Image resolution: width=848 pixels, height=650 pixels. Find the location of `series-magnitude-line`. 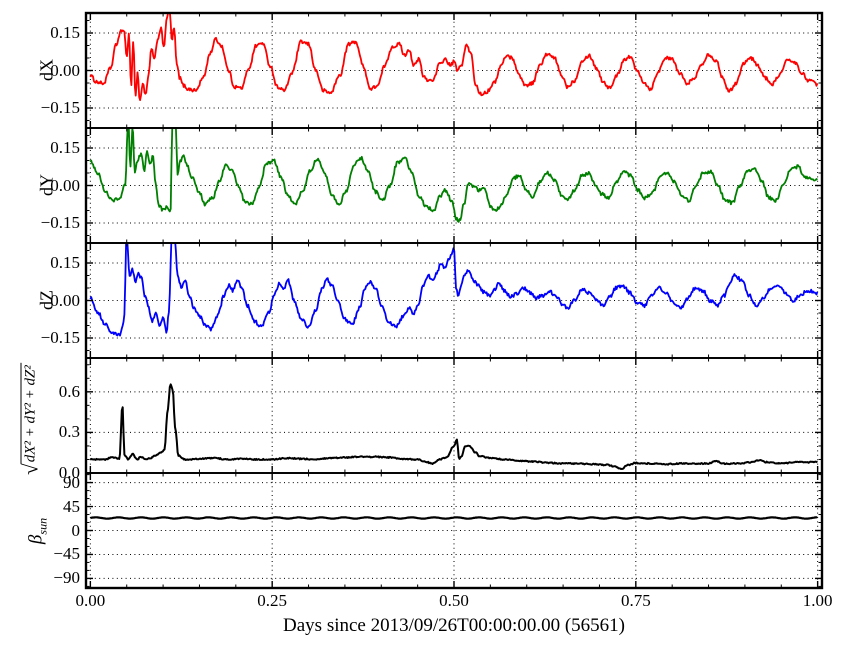

series-magnitude-line is located at coordinates (453, 426).